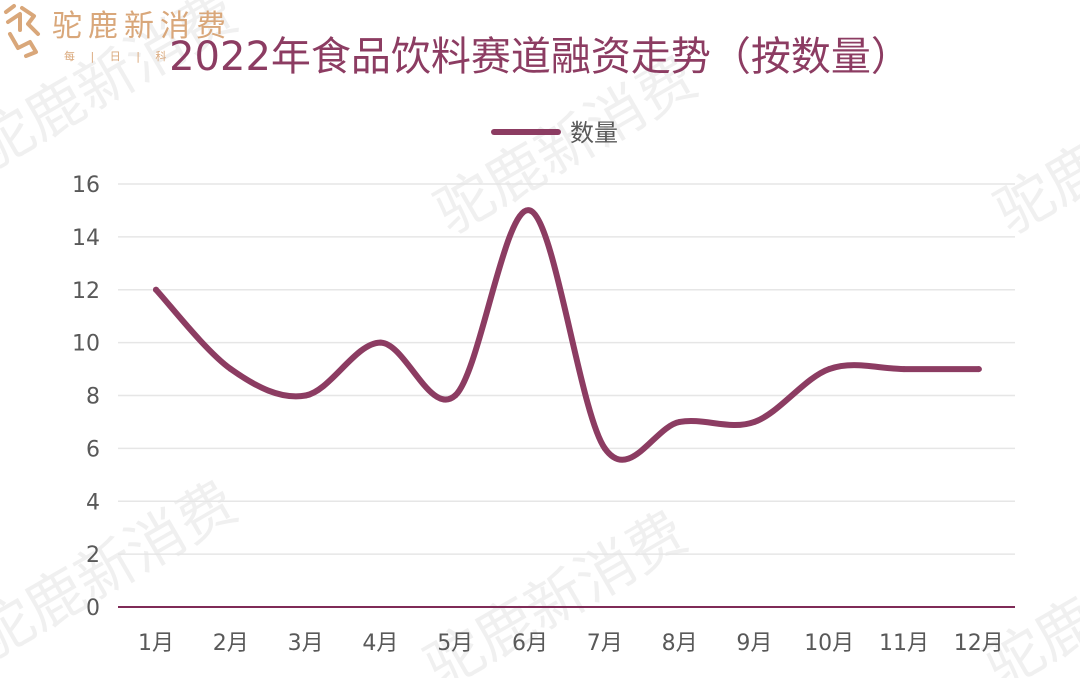 Image resolution: width=1080 pixels, height=678 pixels. Describe the element at coordinates (594, 133) in the screenshot. I see `legend-label: 数量` at that location.